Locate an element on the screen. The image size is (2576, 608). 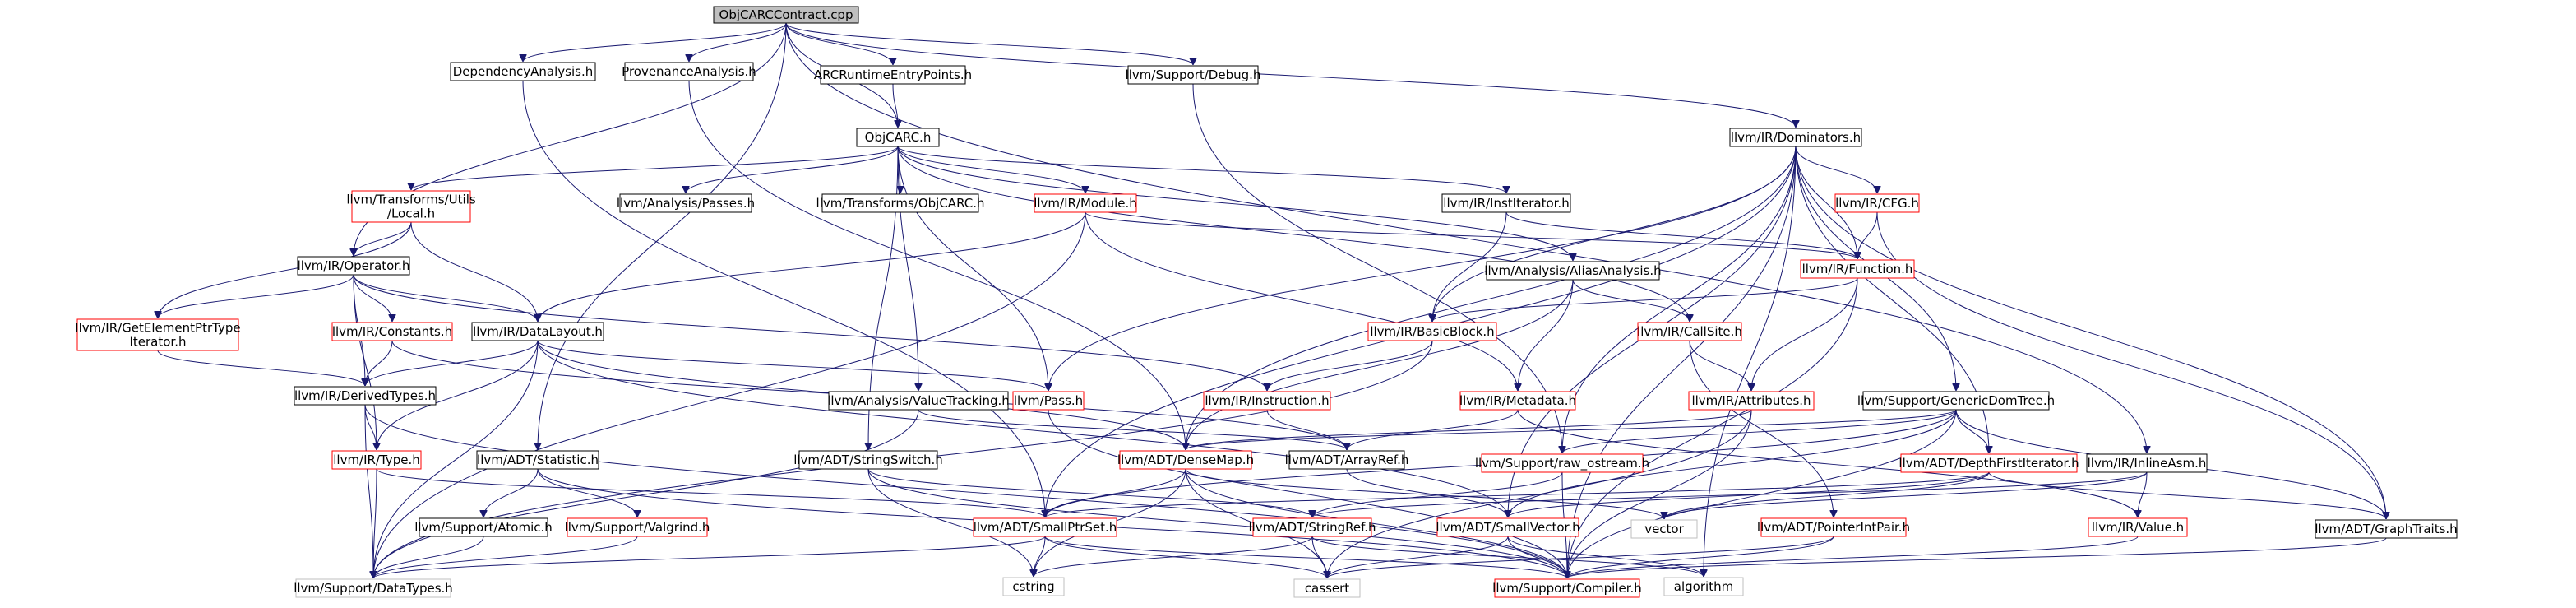
node-objcarc-h: ObjCARC.h is located at coordinates (898, 137).